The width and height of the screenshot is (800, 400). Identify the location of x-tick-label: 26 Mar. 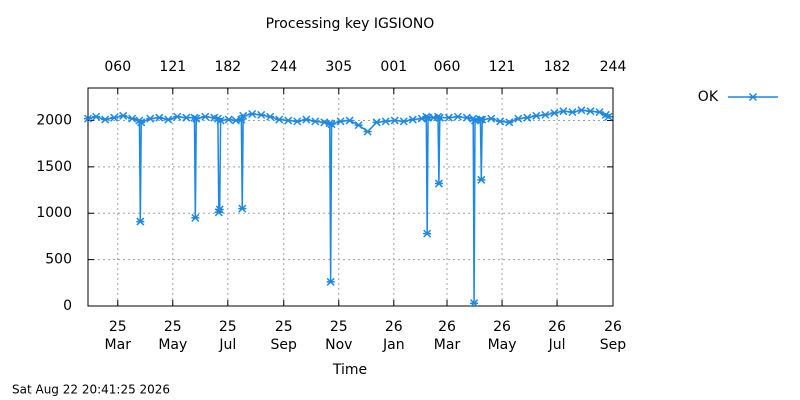
(447, 336).